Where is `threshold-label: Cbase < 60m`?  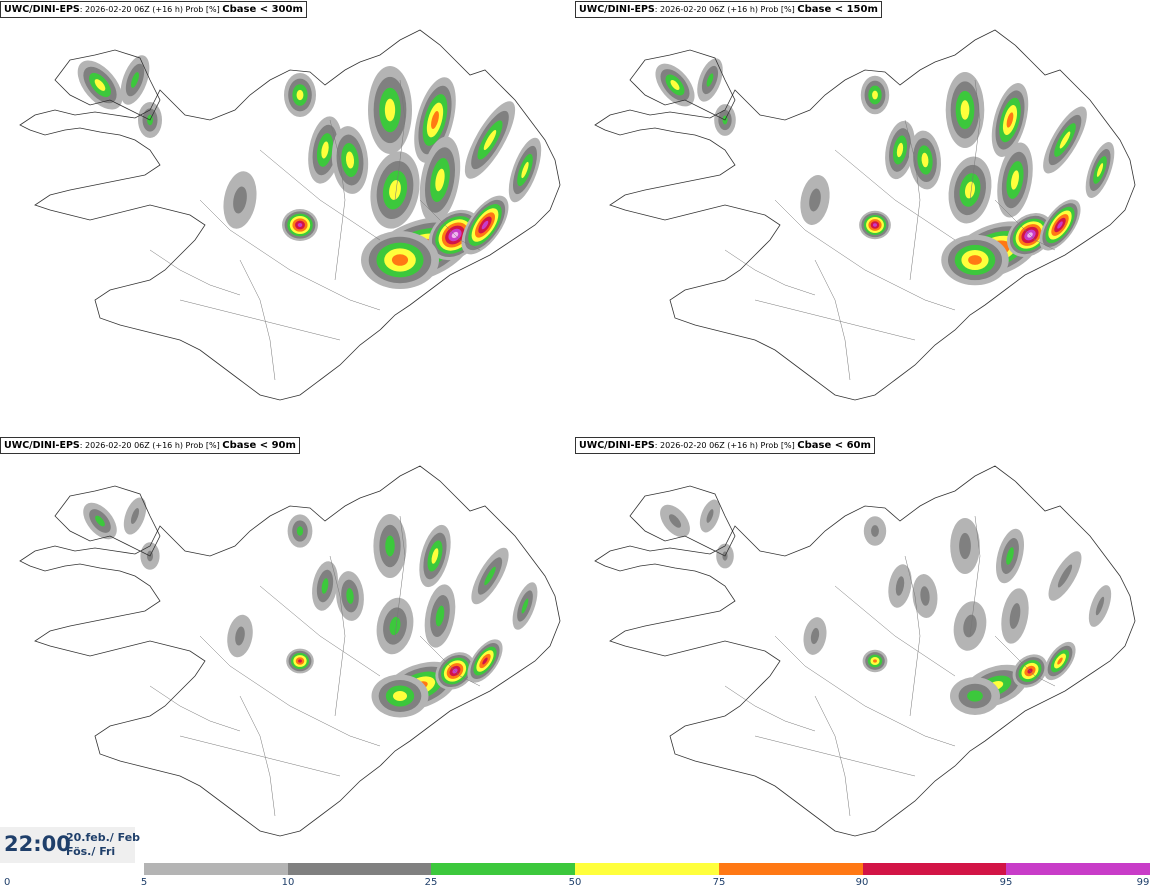 threshold-label: Cbase < 60m is located at coordinates (834, 445).